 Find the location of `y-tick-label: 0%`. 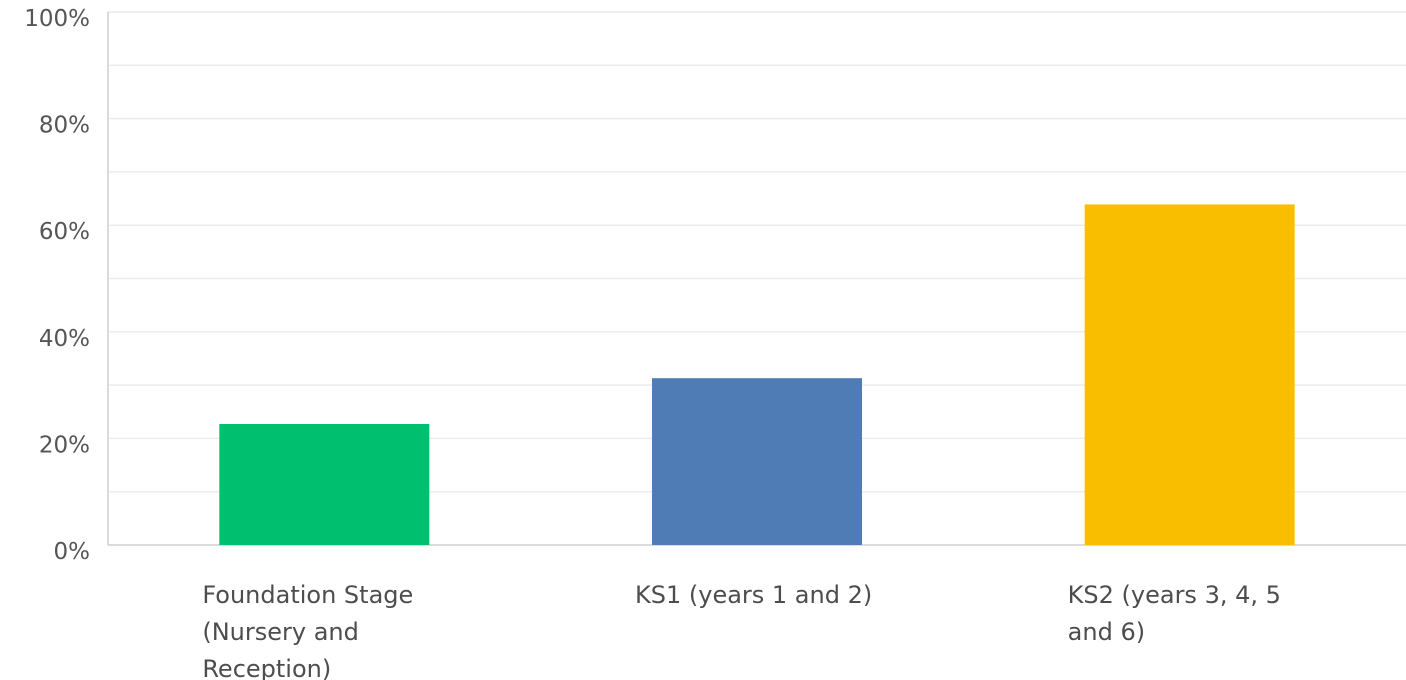

y-tick-label: 0% is located at coordinates (72, 552).